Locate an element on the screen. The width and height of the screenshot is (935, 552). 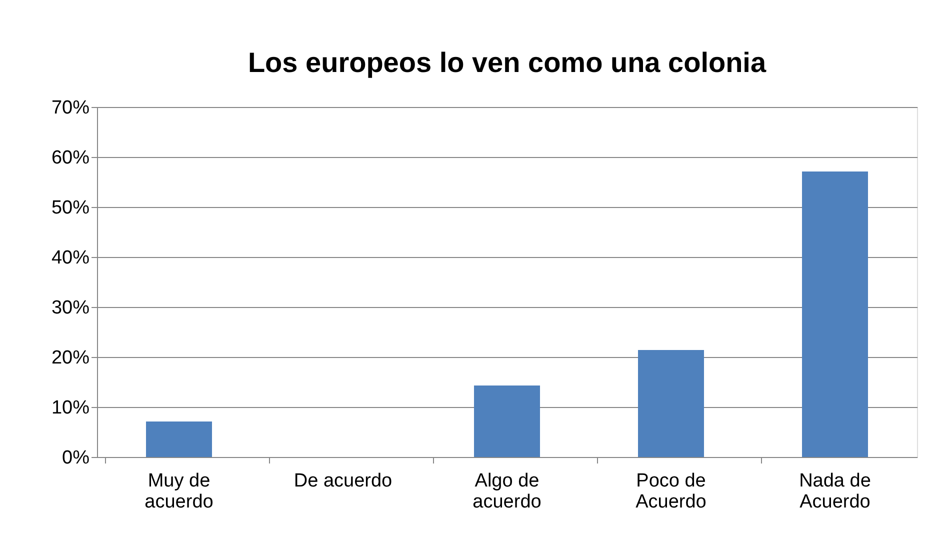
x-tick-label: Poco de Acuerdo is located at coordinates (671, 491).